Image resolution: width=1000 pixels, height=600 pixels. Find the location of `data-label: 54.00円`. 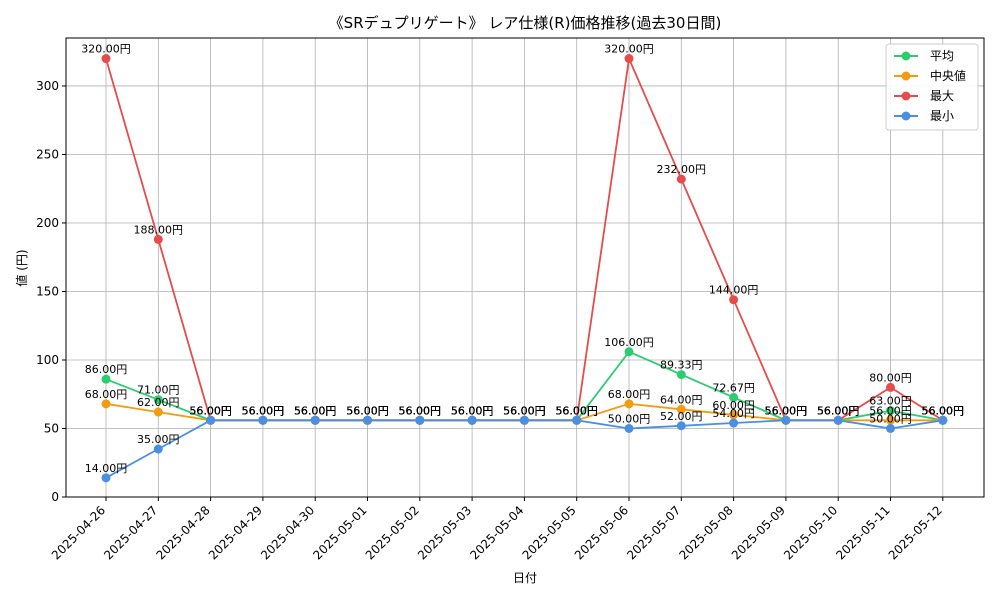

data-label: 54.00円 is located at coordinates (733, 413).